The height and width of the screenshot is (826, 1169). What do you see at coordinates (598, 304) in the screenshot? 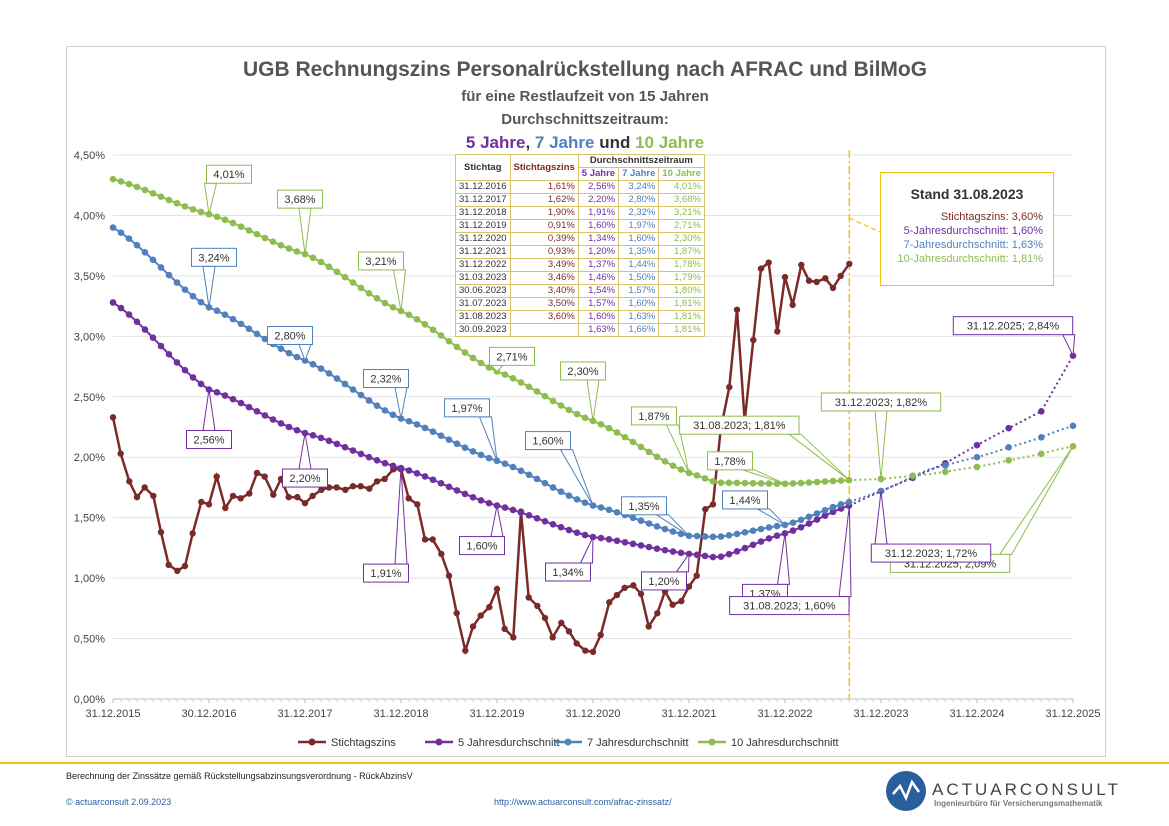
I see `table-cell: 1,57%` at bounding box center [598, 304].